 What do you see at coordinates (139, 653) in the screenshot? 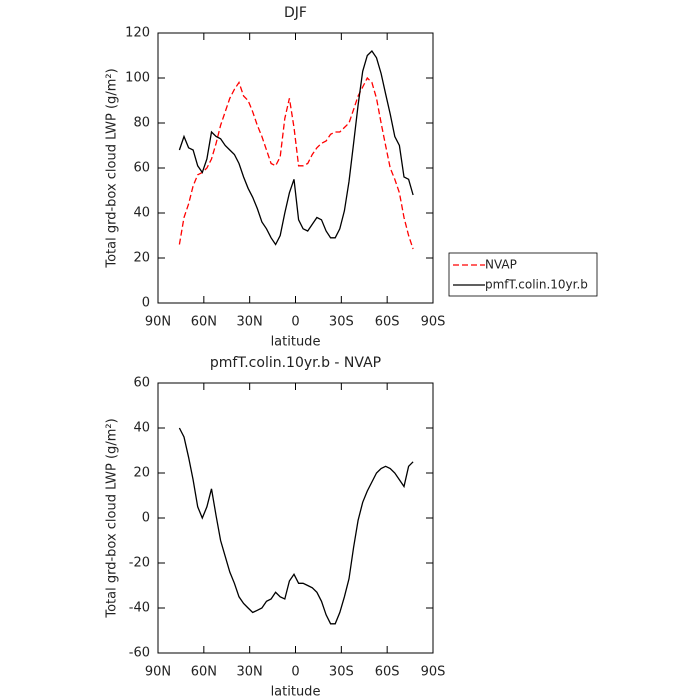
I see `y-tick-label: -60` at bounding box center [139, 653].